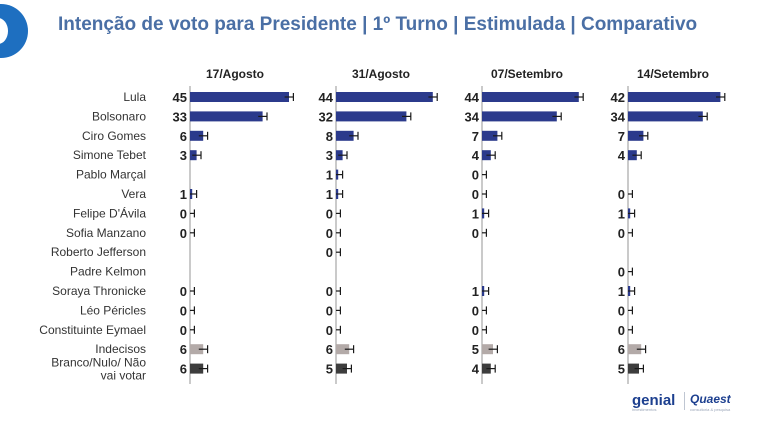 This screenshot has height=424, width=768. Describe the element at coordinates (113, 310) in the screenshot. I see `row-label-leo-pericles: Léo Péricles` at that location.